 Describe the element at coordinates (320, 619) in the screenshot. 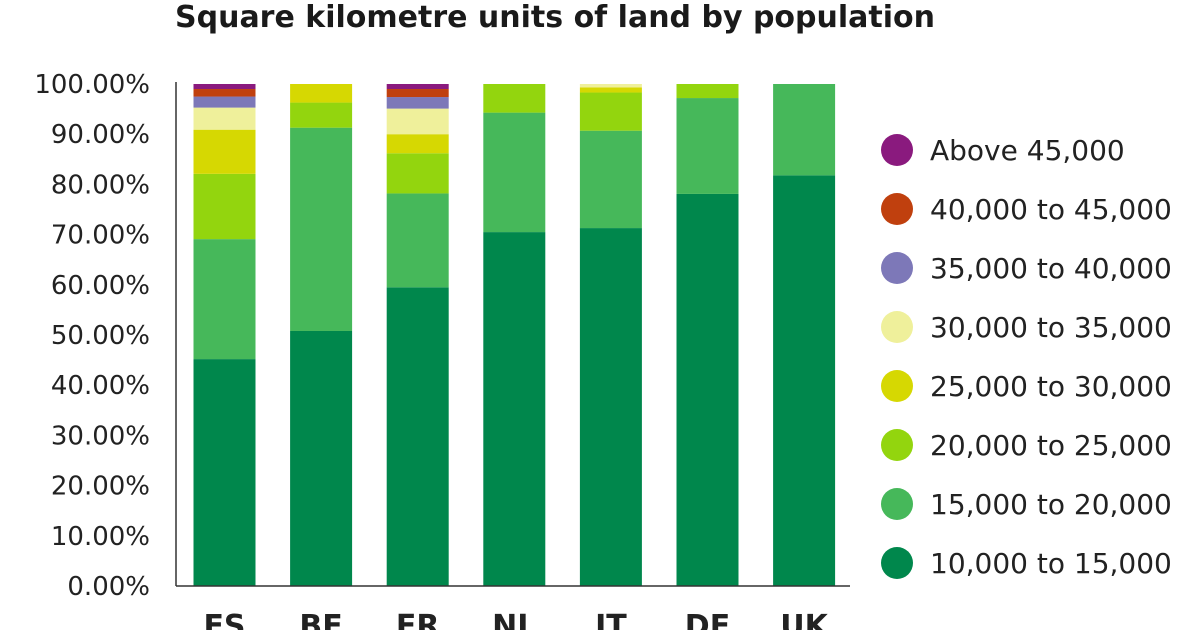

I see `x-category-label: BE` at that location.